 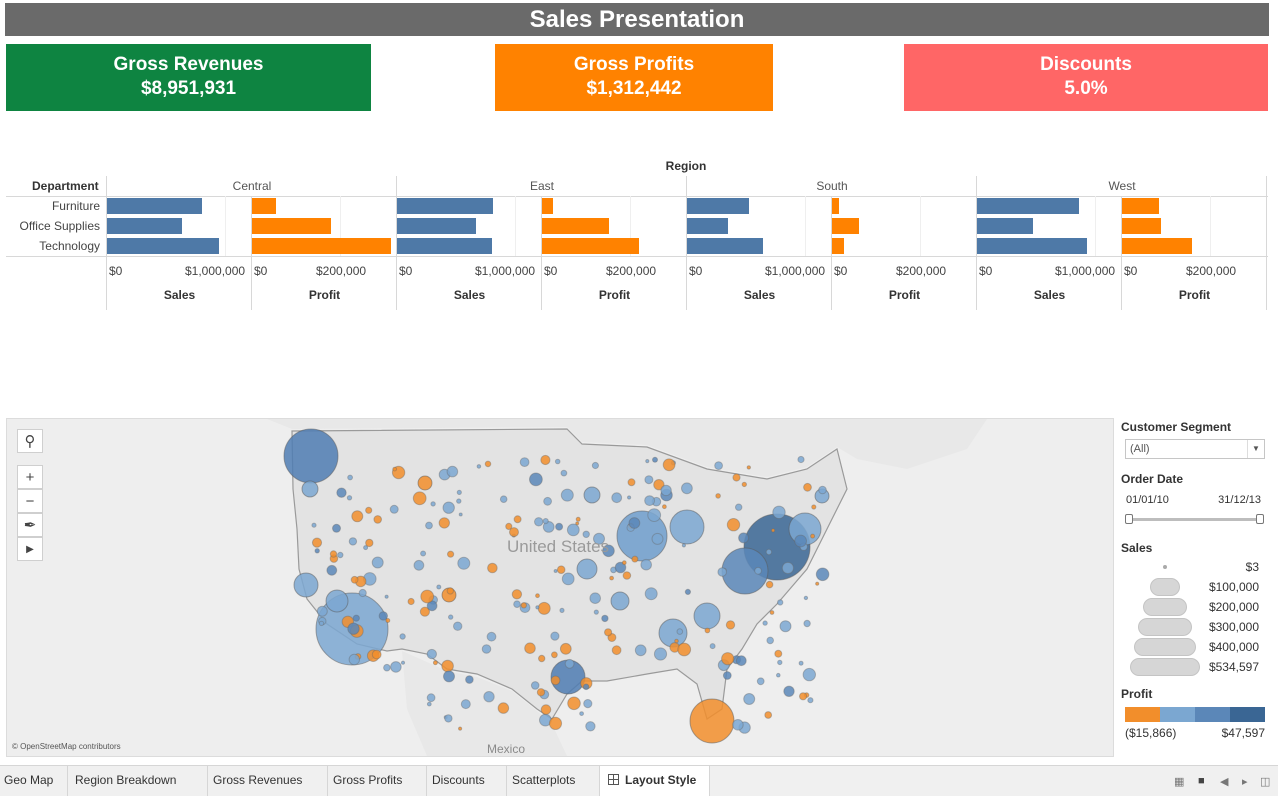 I want to click on tab-scatterplots: Scatterplots, so click(x=553, y=781).